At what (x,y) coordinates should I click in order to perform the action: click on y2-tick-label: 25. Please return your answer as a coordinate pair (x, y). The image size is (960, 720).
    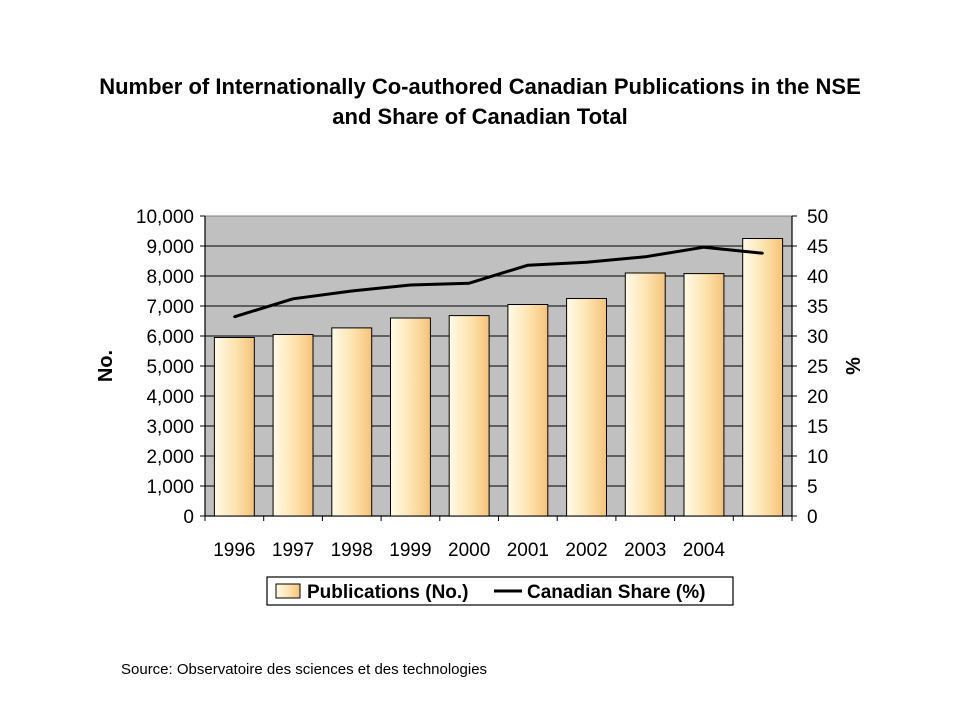
    Looking at the image, I should click on (817, 367).